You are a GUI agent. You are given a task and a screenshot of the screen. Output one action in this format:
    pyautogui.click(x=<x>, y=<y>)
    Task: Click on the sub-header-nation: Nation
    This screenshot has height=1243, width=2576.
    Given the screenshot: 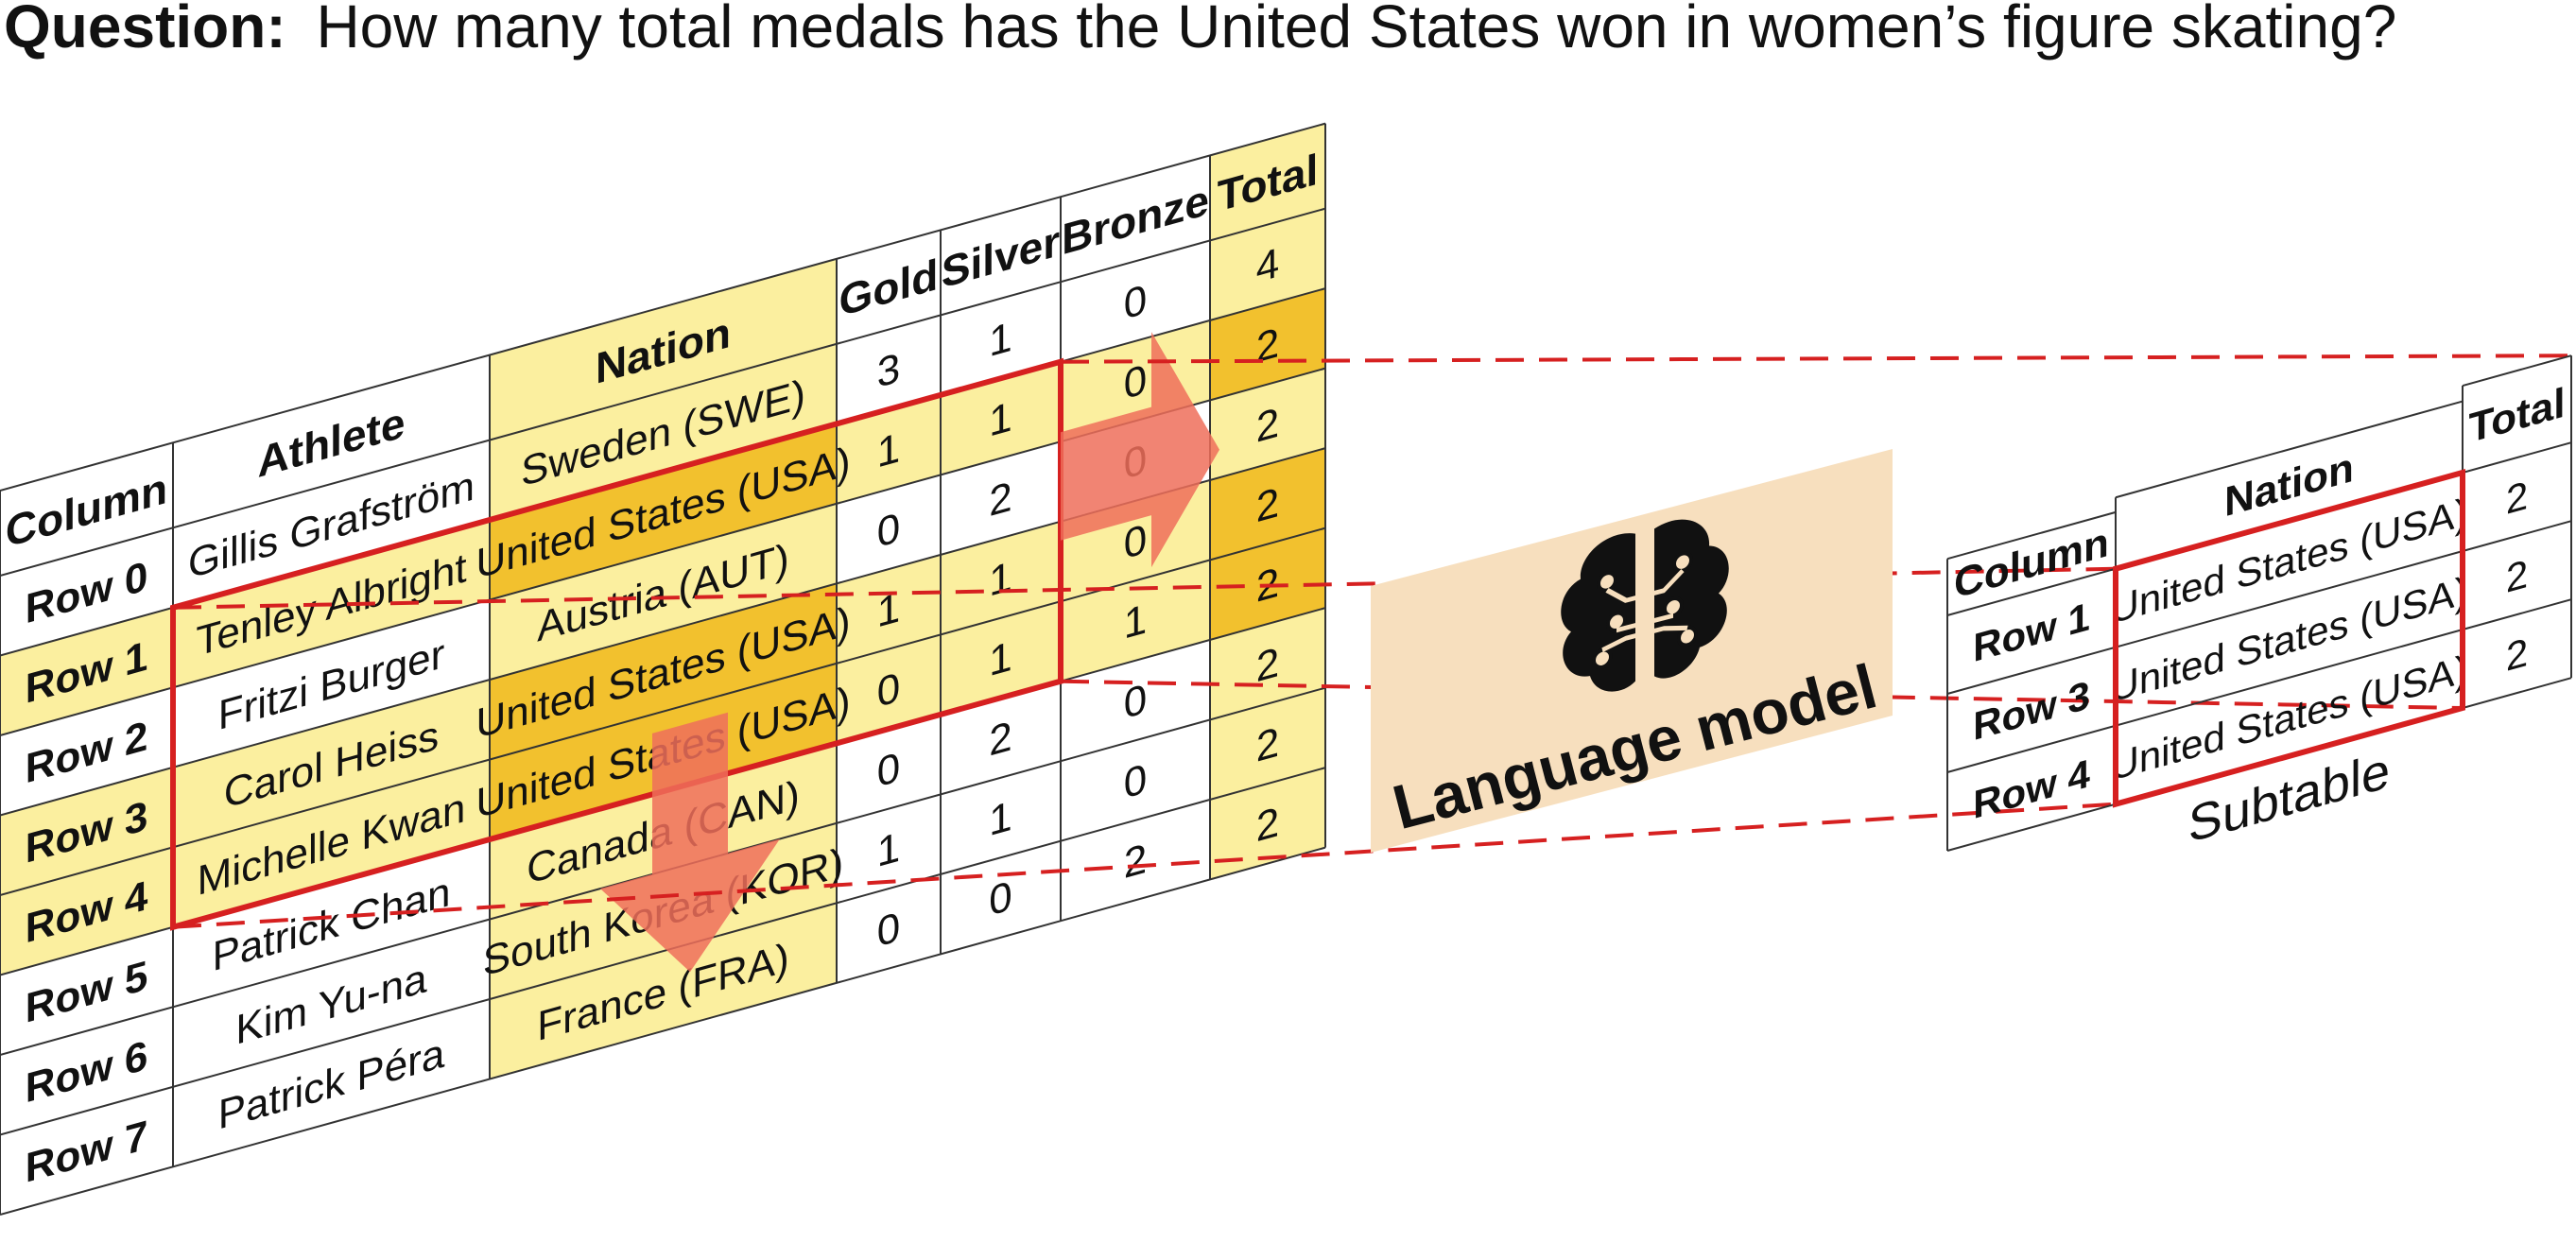 What is the action you would take?
    pyautogui.click(x=2289, y=484)
    